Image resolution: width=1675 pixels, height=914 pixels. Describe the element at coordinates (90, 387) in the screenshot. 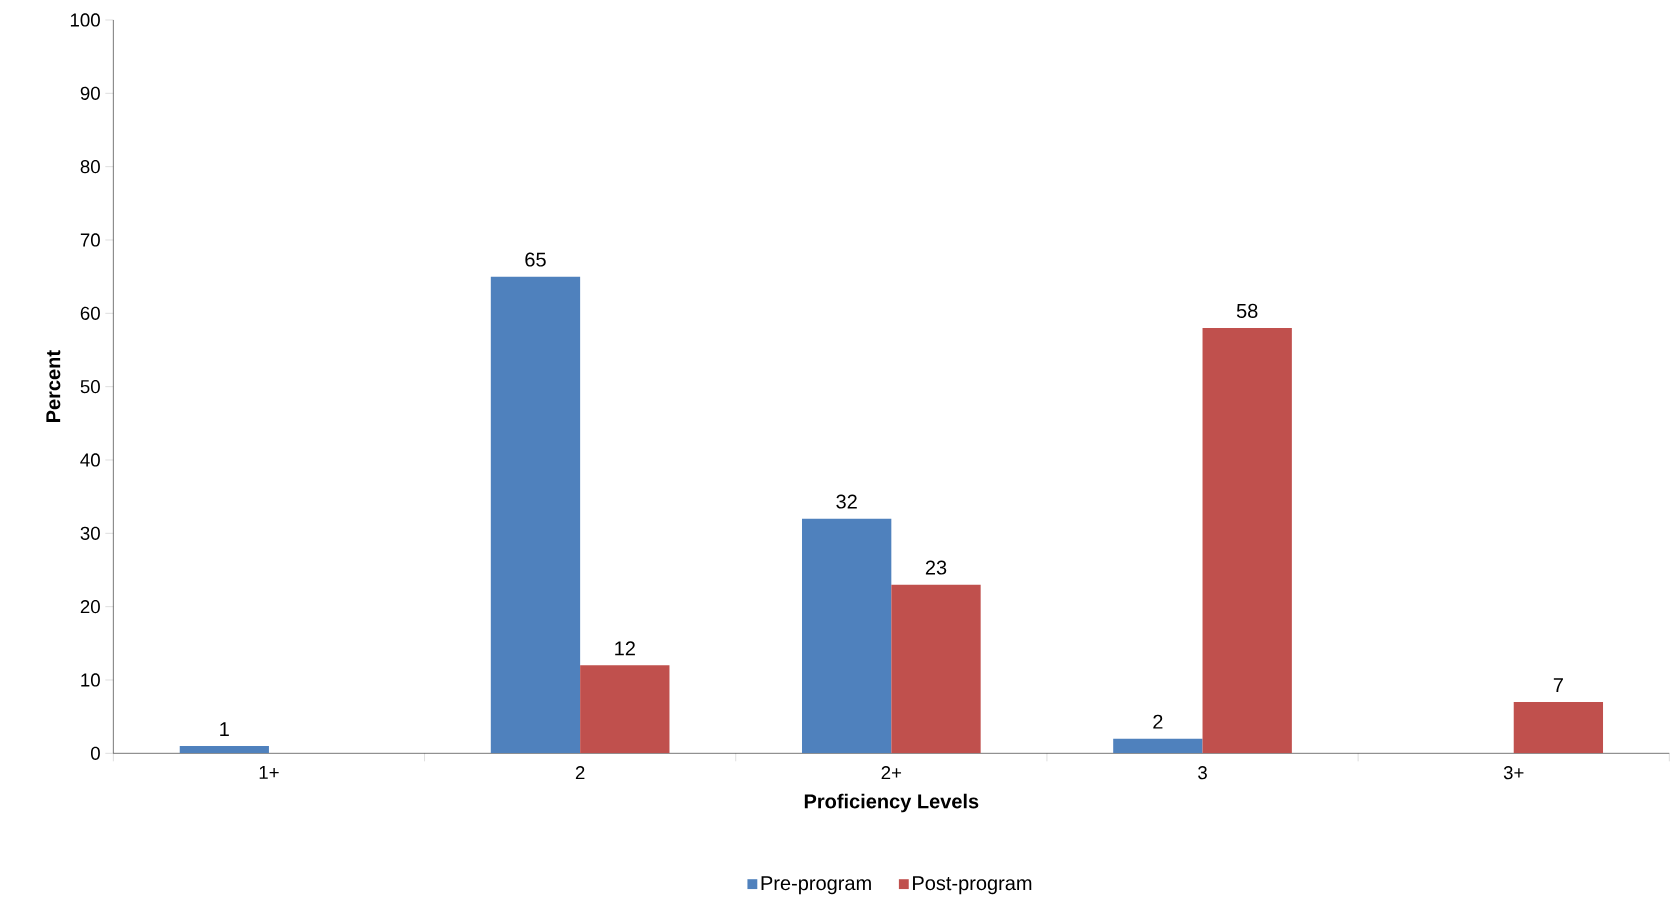

I see `y-tick-label: 50` at that location.